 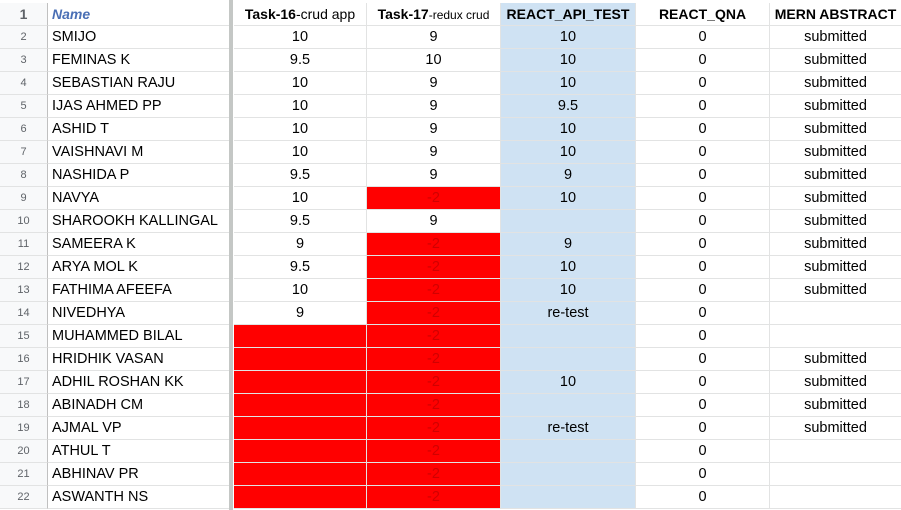 I want to click on row-number: 2, so click(x=24, y=37).